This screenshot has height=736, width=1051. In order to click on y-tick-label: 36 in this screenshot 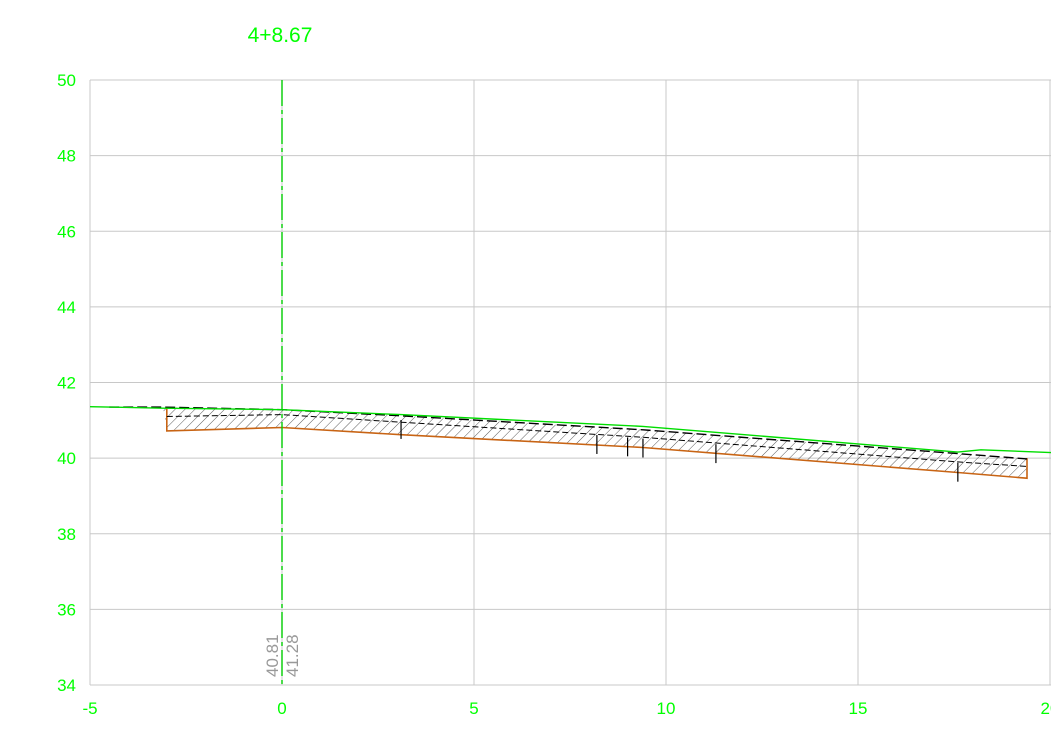, I will do `click(66, 609)`.